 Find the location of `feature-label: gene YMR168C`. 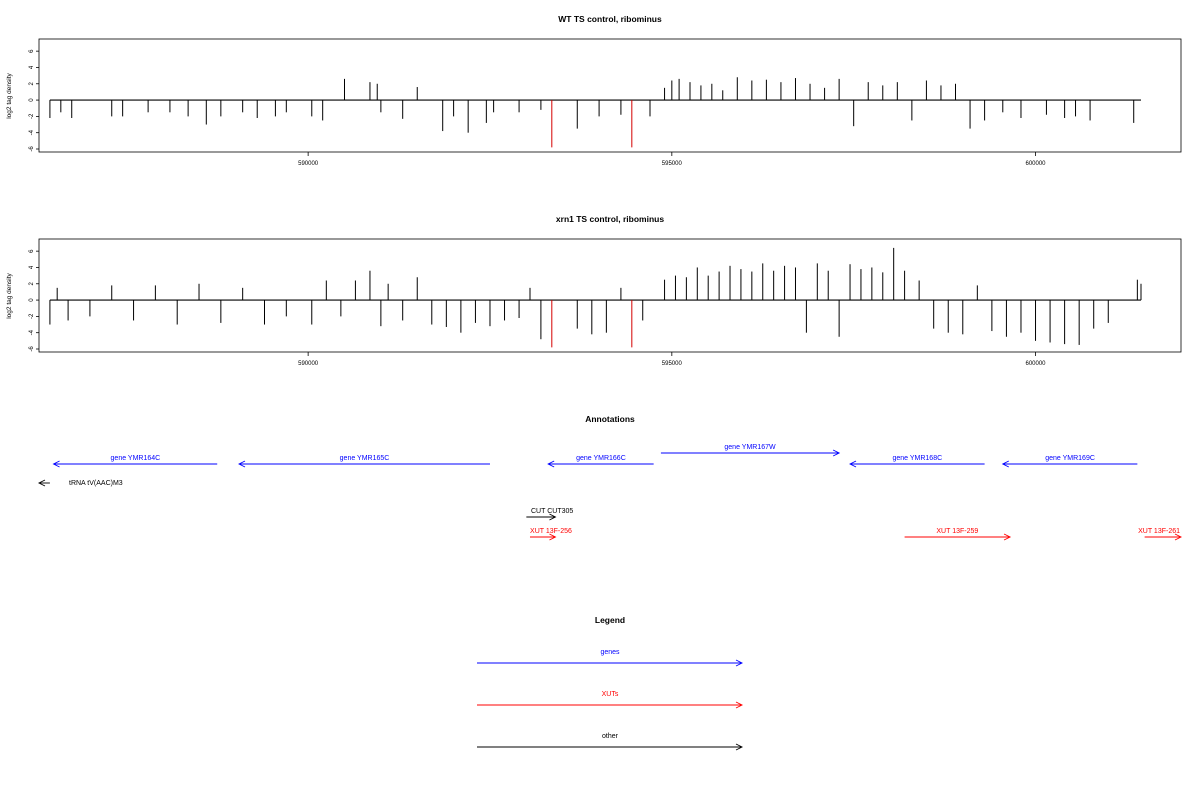

feature-label: gene YMR168C is located at coordinates (917, 458).